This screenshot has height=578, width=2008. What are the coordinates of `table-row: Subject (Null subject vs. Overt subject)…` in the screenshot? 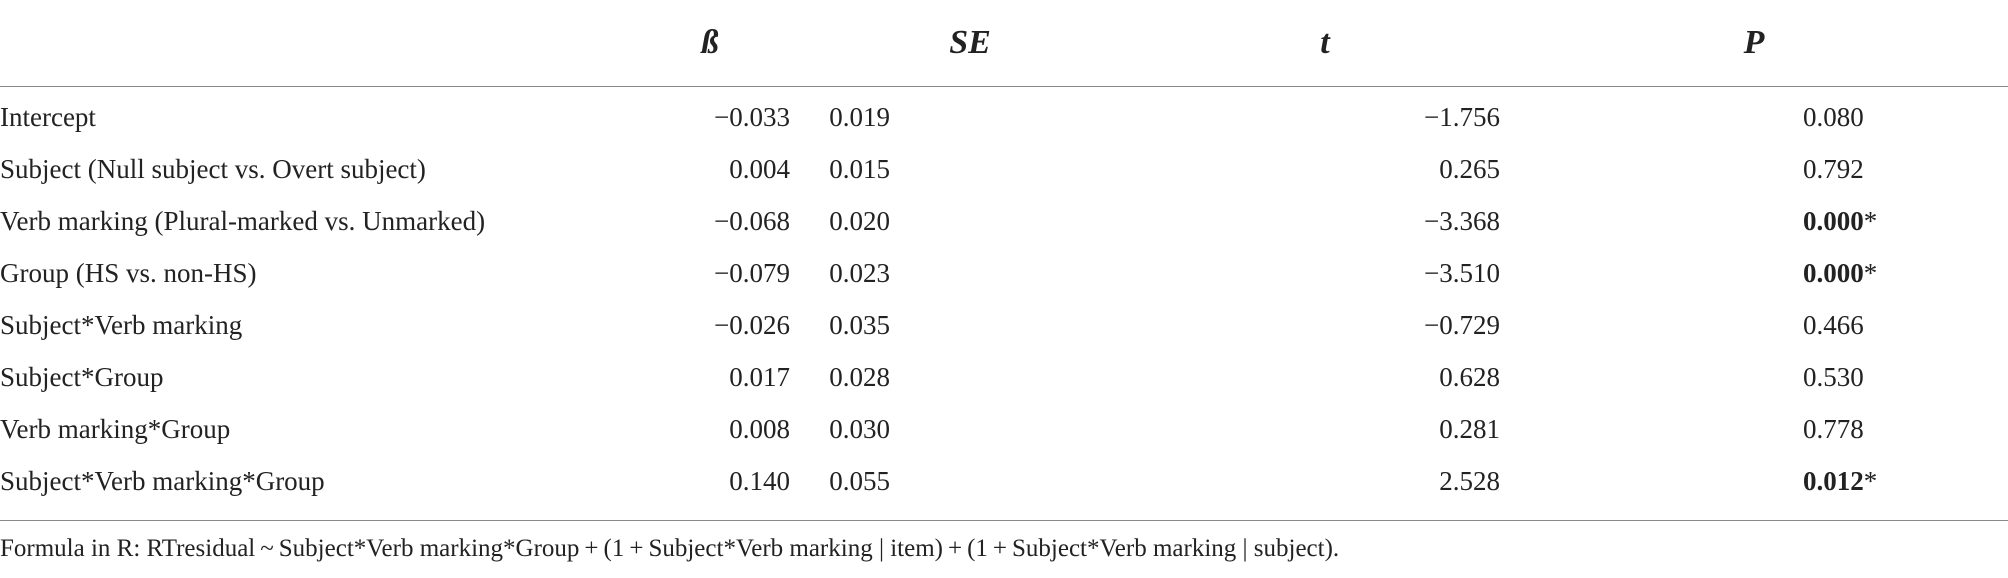 It's located at (1004, 169).